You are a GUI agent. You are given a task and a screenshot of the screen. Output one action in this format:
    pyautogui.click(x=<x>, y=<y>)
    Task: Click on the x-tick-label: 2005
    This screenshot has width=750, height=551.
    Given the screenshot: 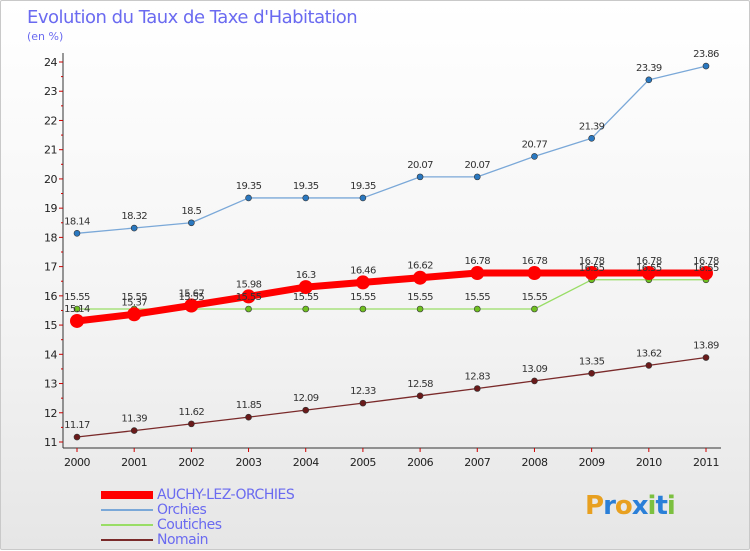 What is the action you would take?
    pyautogui.click(x=363, y=462)
    